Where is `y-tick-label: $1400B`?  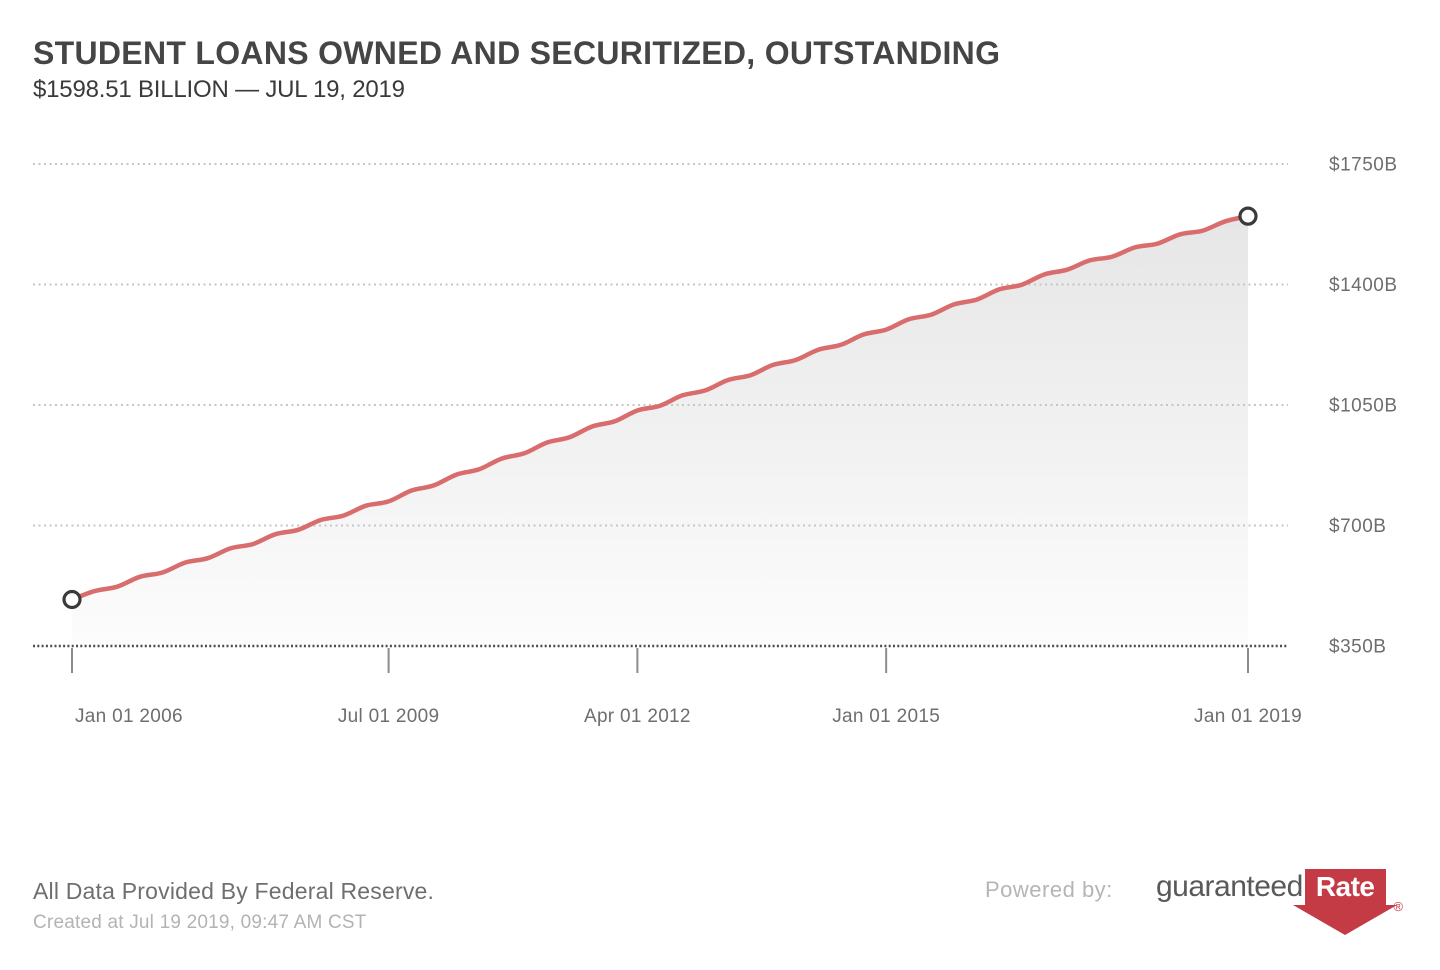
y-tick-label: $1400B is located at coordinates (1363, 285).